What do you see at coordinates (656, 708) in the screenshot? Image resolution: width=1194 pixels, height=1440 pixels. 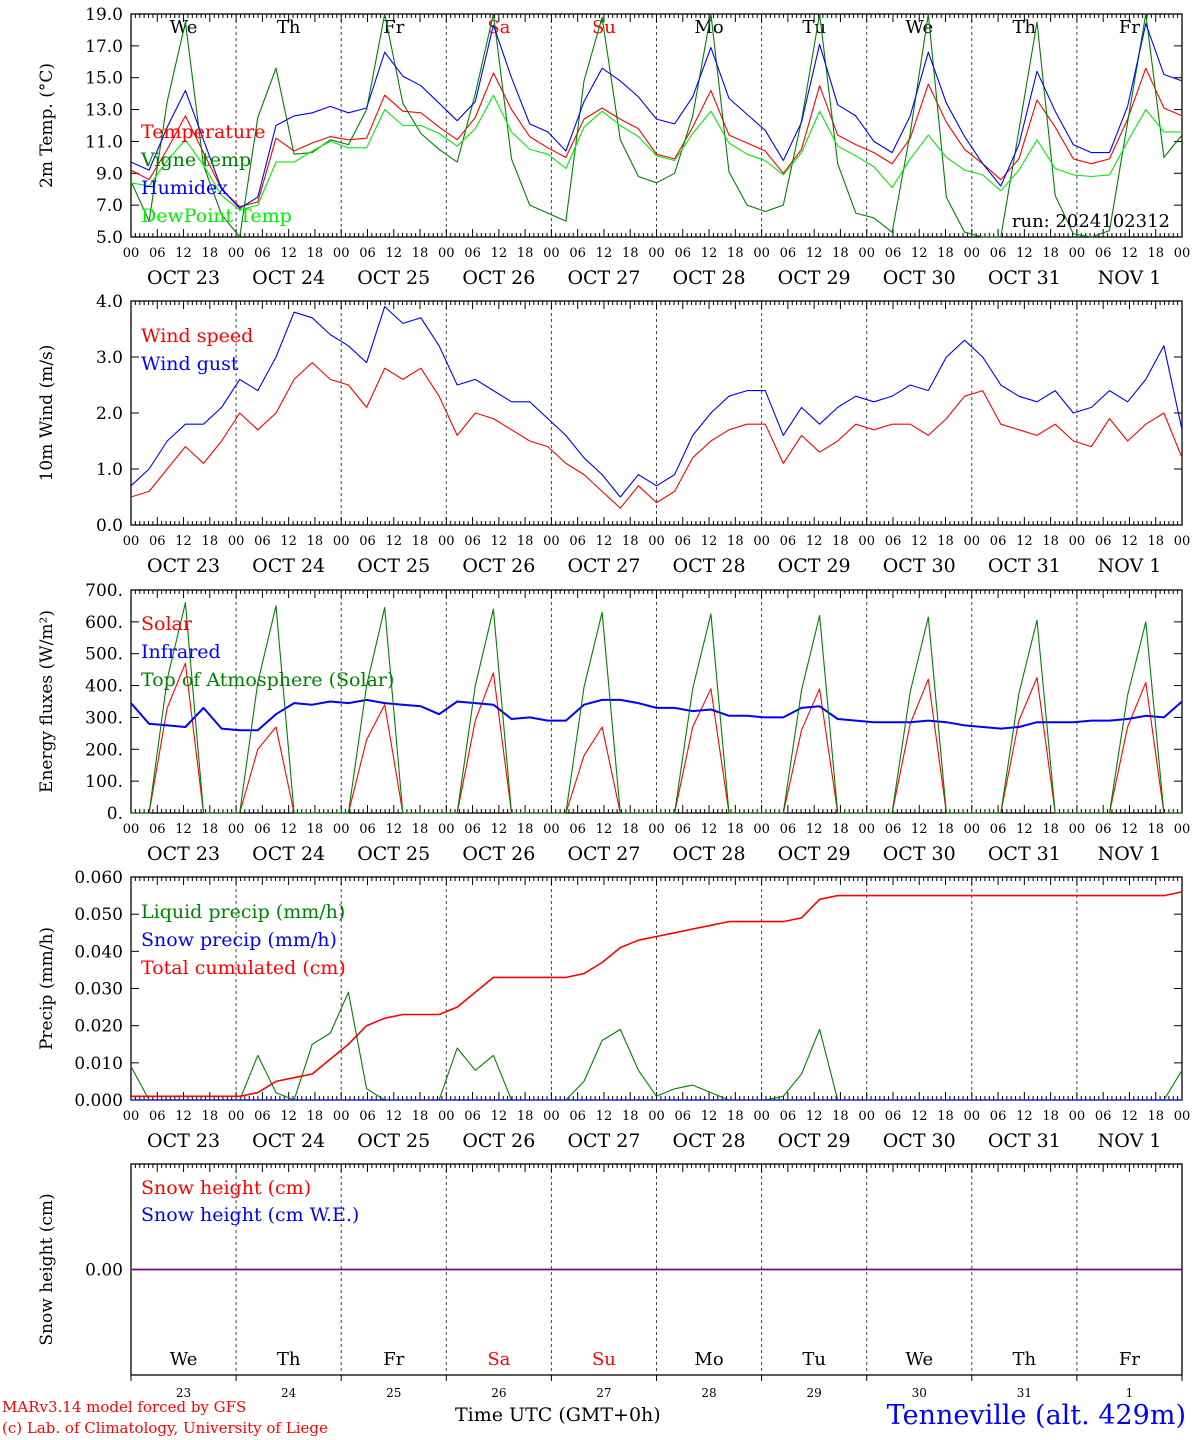 I see `series-line-top-of-atmosphere-solar` at bounding box center [656, 708].